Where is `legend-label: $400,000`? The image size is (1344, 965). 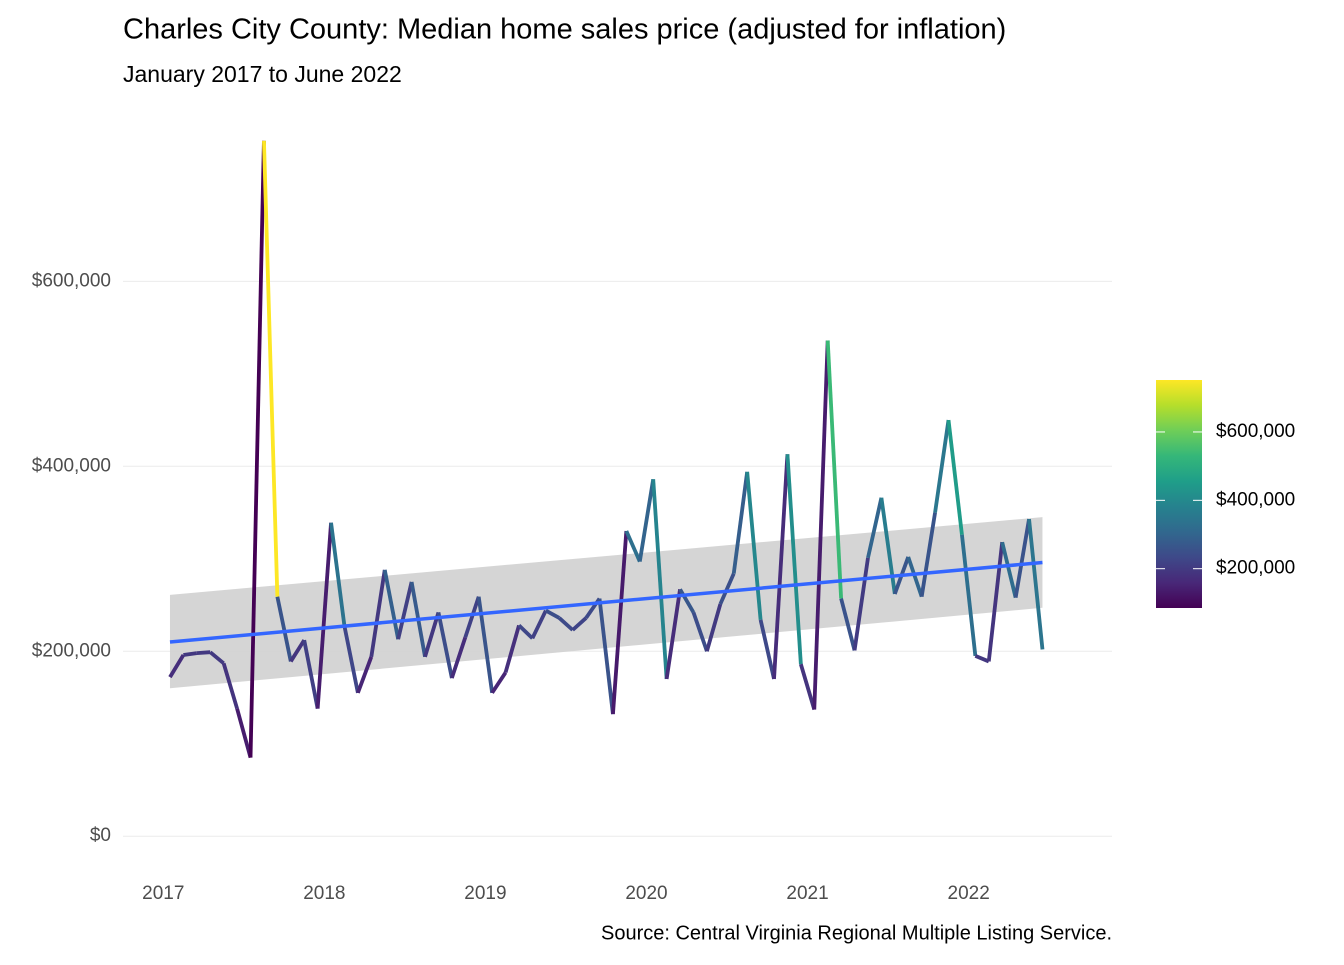
legend-label: $400,000 is located at coordinates (1255, 499).